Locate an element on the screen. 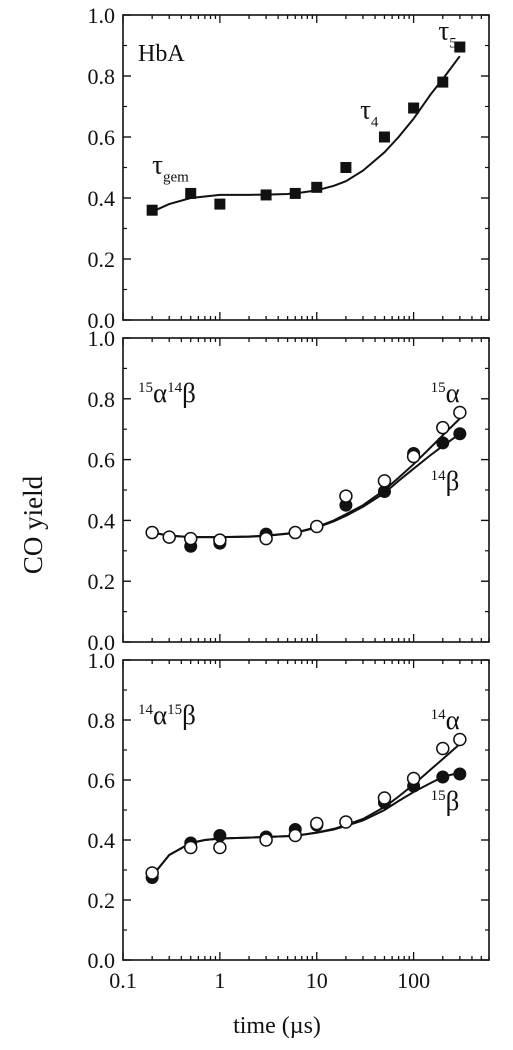  y-axis-label: CO yield is located at coordinates (33, 524).